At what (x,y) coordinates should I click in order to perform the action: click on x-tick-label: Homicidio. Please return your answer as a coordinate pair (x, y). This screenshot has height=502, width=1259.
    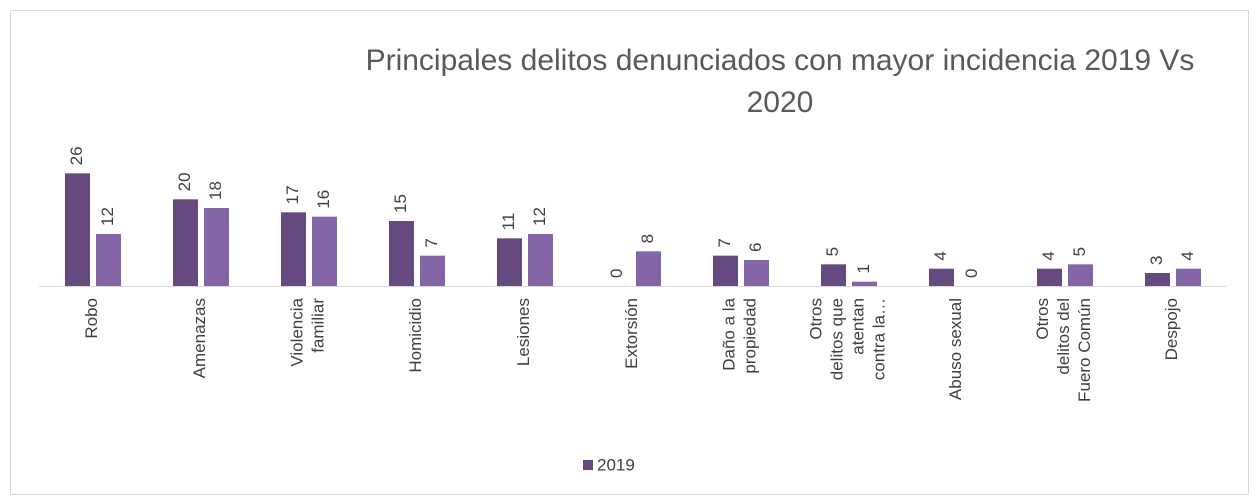
    Looking at the image, I should click on (415, 335).